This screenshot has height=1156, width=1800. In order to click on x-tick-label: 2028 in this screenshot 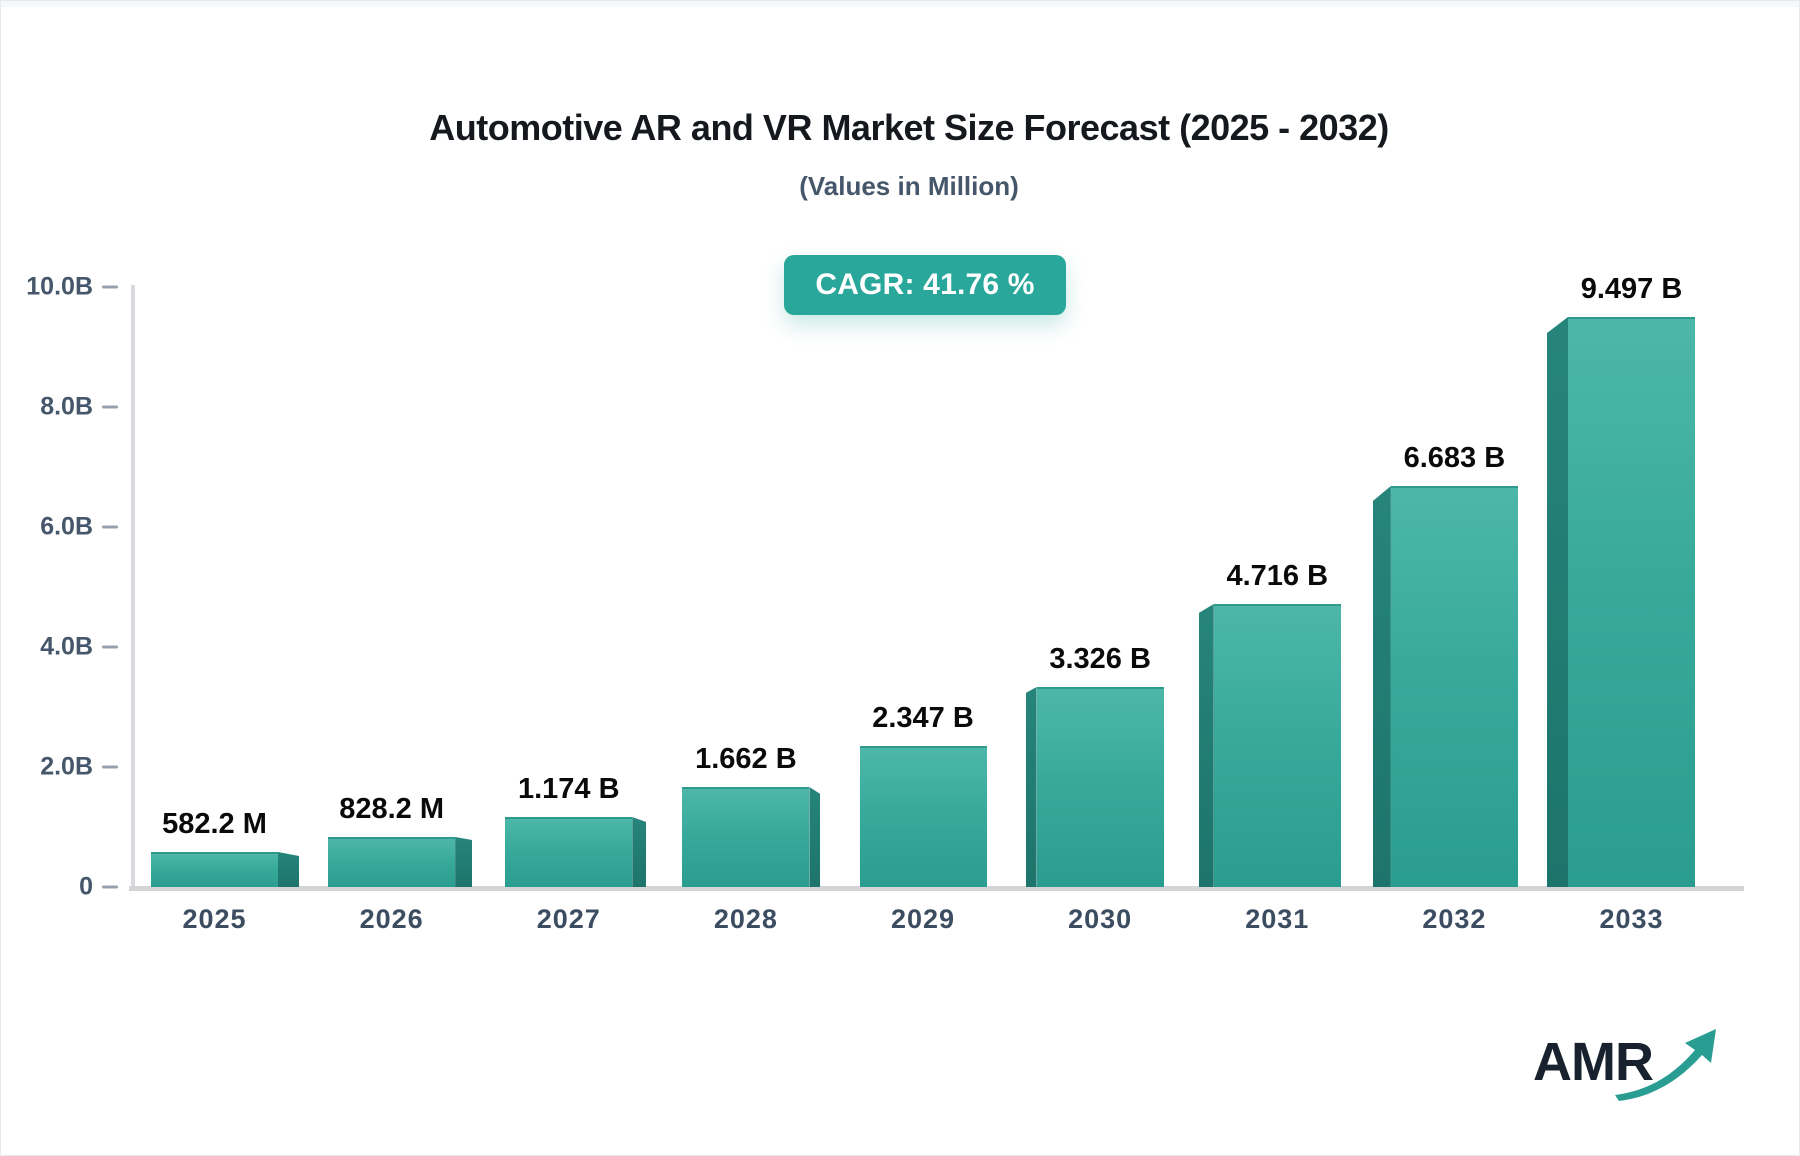, I will do `click(745, 919)`.